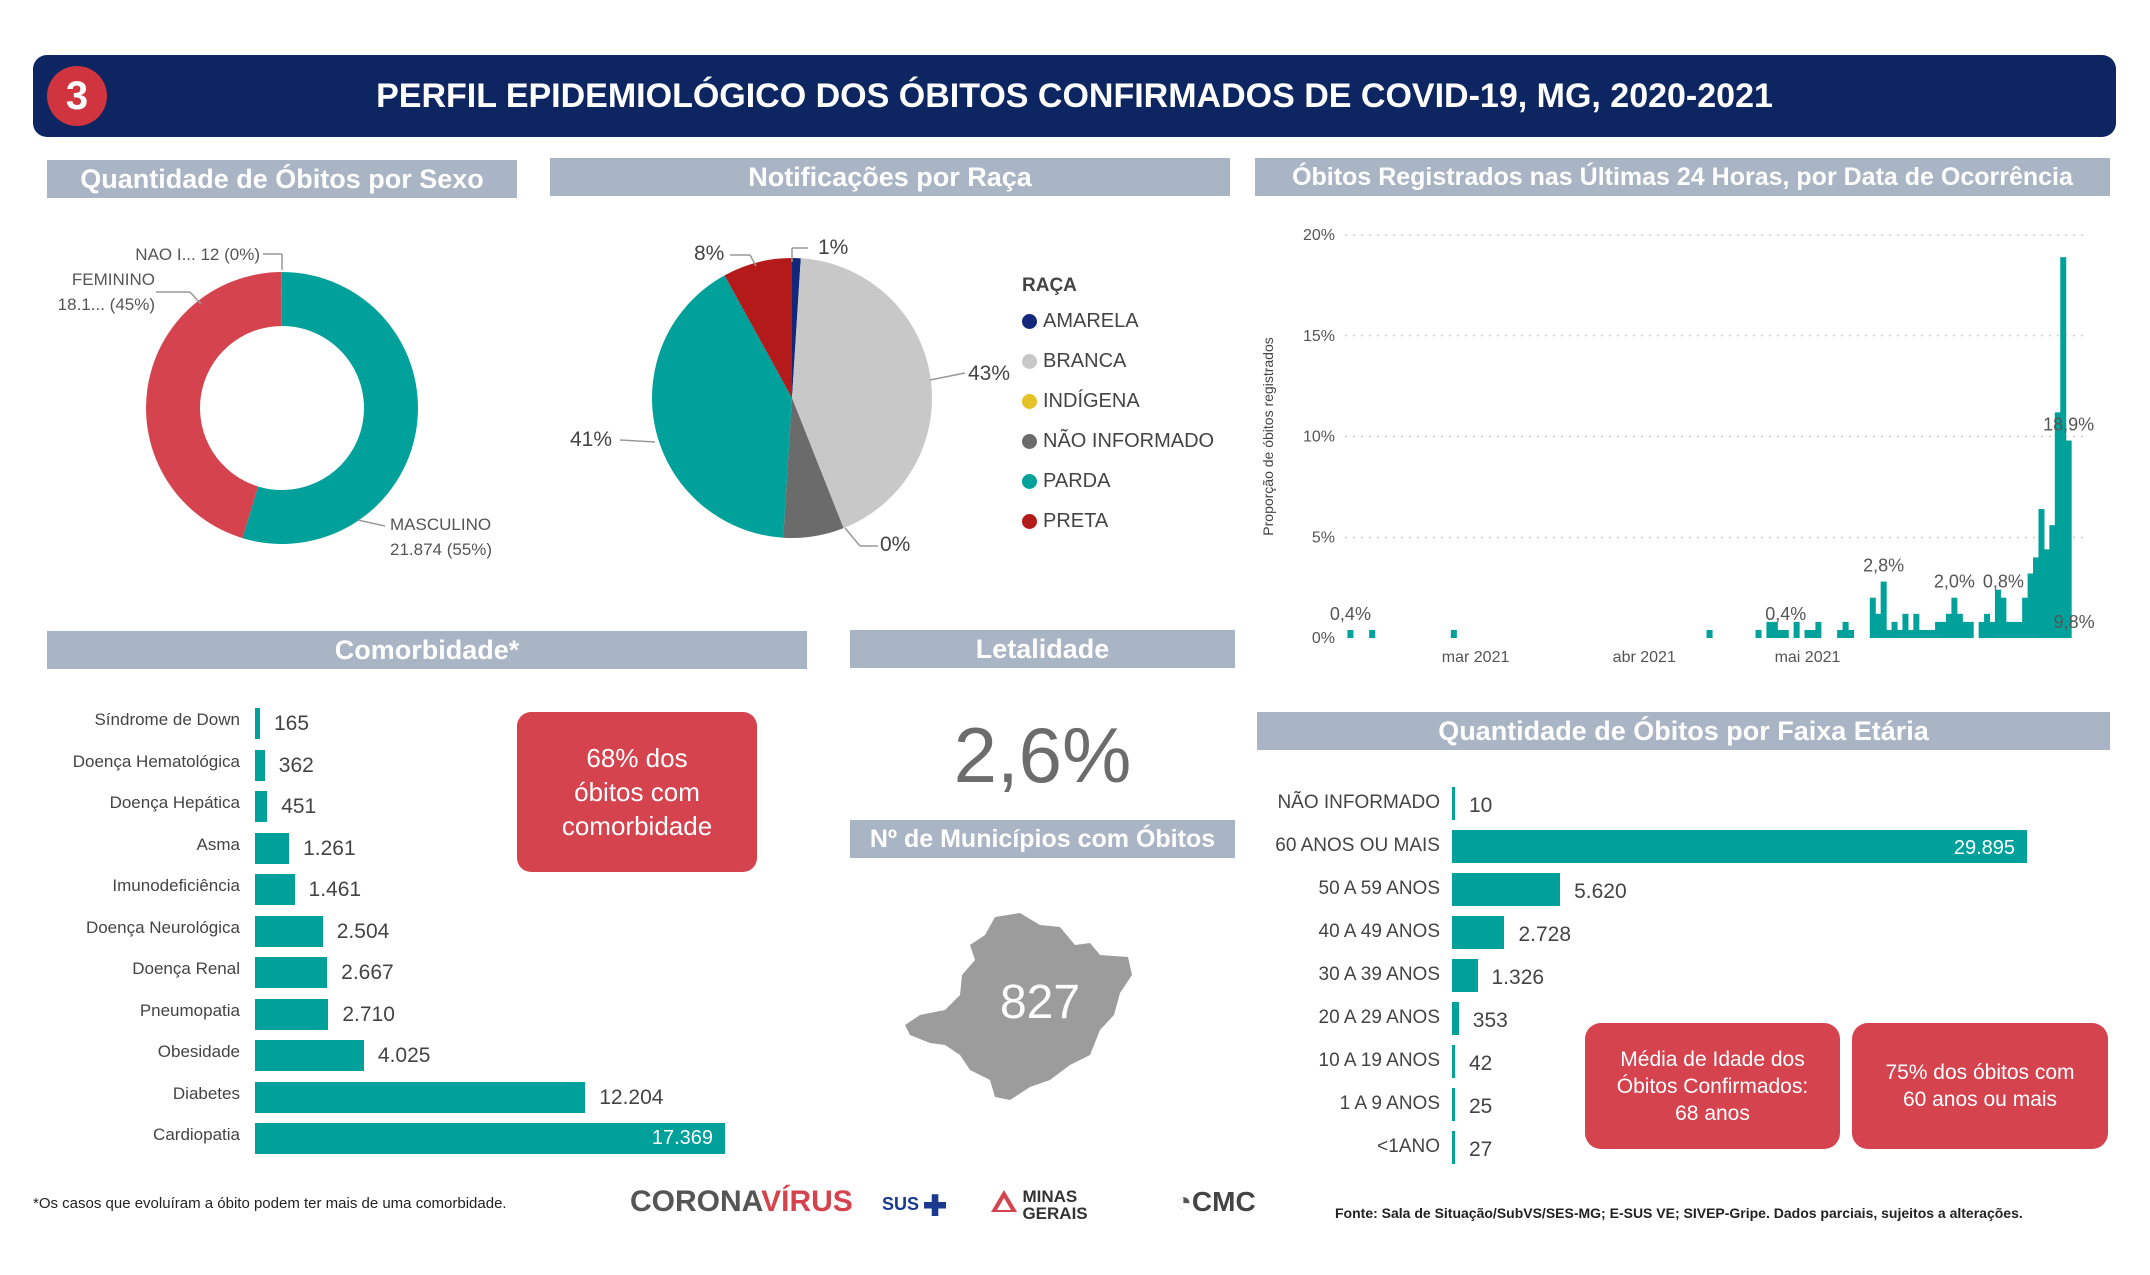  I want to click on bar-value-label: 5.620, so click(1600, 891).